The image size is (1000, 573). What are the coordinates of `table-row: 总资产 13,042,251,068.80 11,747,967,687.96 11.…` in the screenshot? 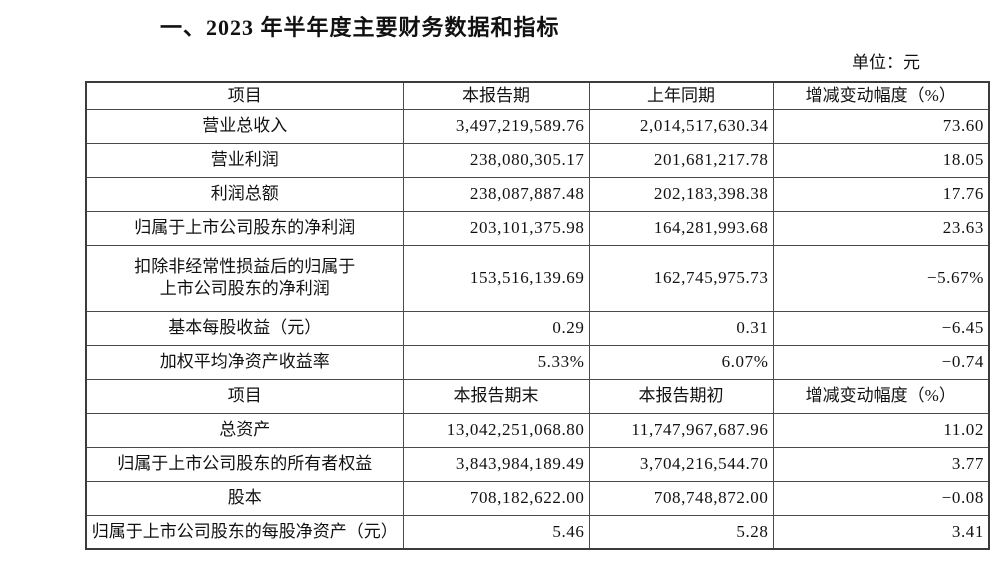 It's located at (537, 430).